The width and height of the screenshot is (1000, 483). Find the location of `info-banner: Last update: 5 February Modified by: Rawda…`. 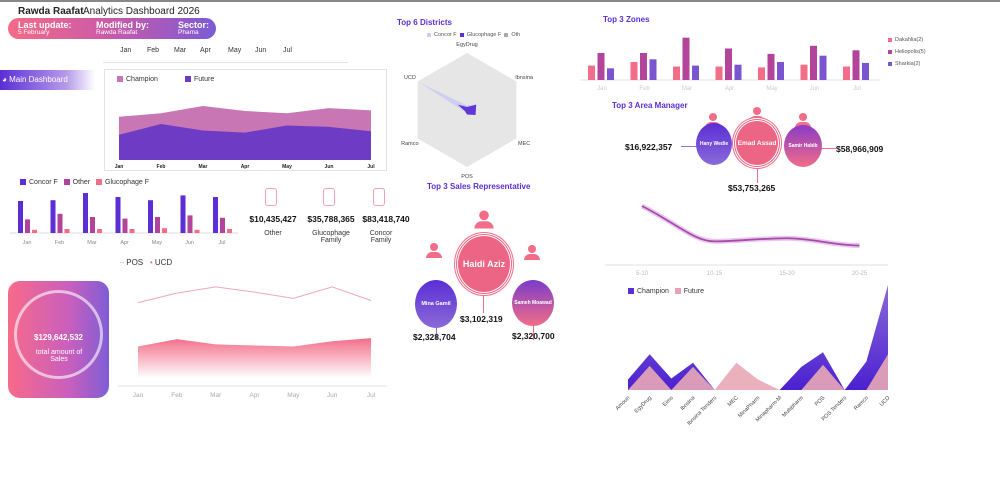

info-banner: Last update: 5 February Modified by: Rawda… is located at coordinates (112, 28).